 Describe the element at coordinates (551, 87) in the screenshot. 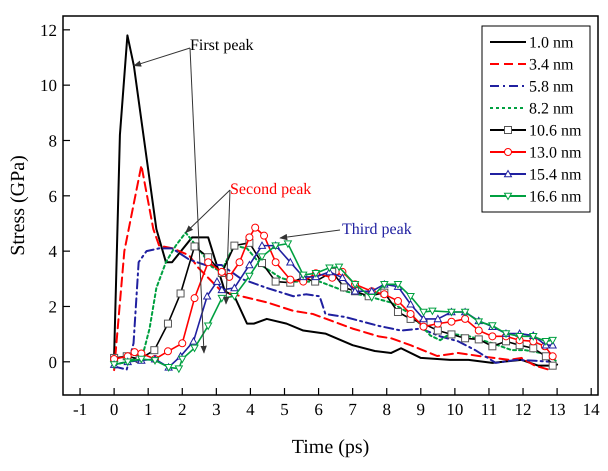

I see `legend-label: 5.8 nm` at that location.